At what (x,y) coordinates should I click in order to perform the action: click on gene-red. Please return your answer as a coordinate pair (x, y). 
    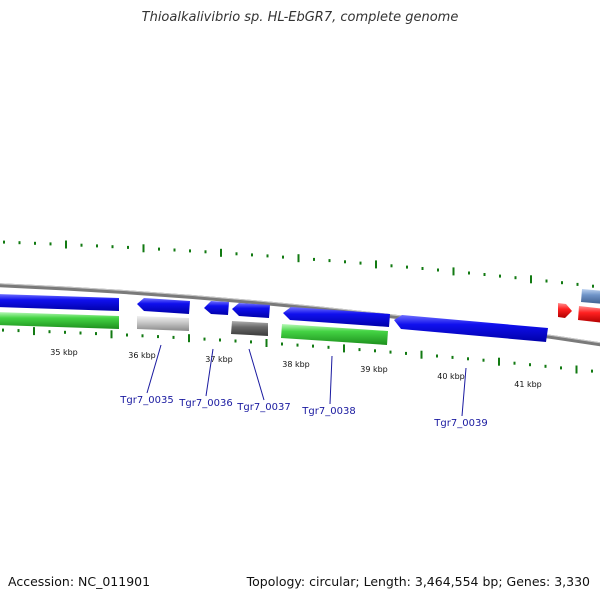
    Looking at the image, I should click on (565, 310).